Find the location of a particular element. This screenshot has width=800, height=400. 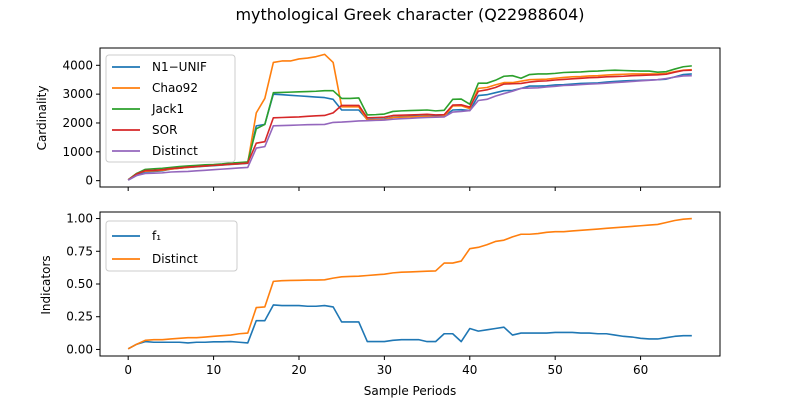

y-tick-label: 2000 is located at coordinates (77, 123).